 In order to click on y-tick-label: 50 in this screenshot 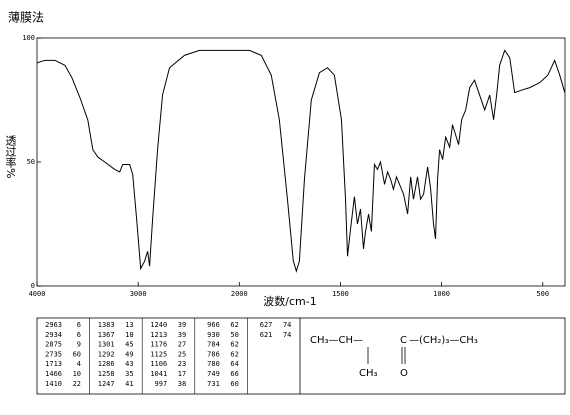, I will do `click(31, 162)`.